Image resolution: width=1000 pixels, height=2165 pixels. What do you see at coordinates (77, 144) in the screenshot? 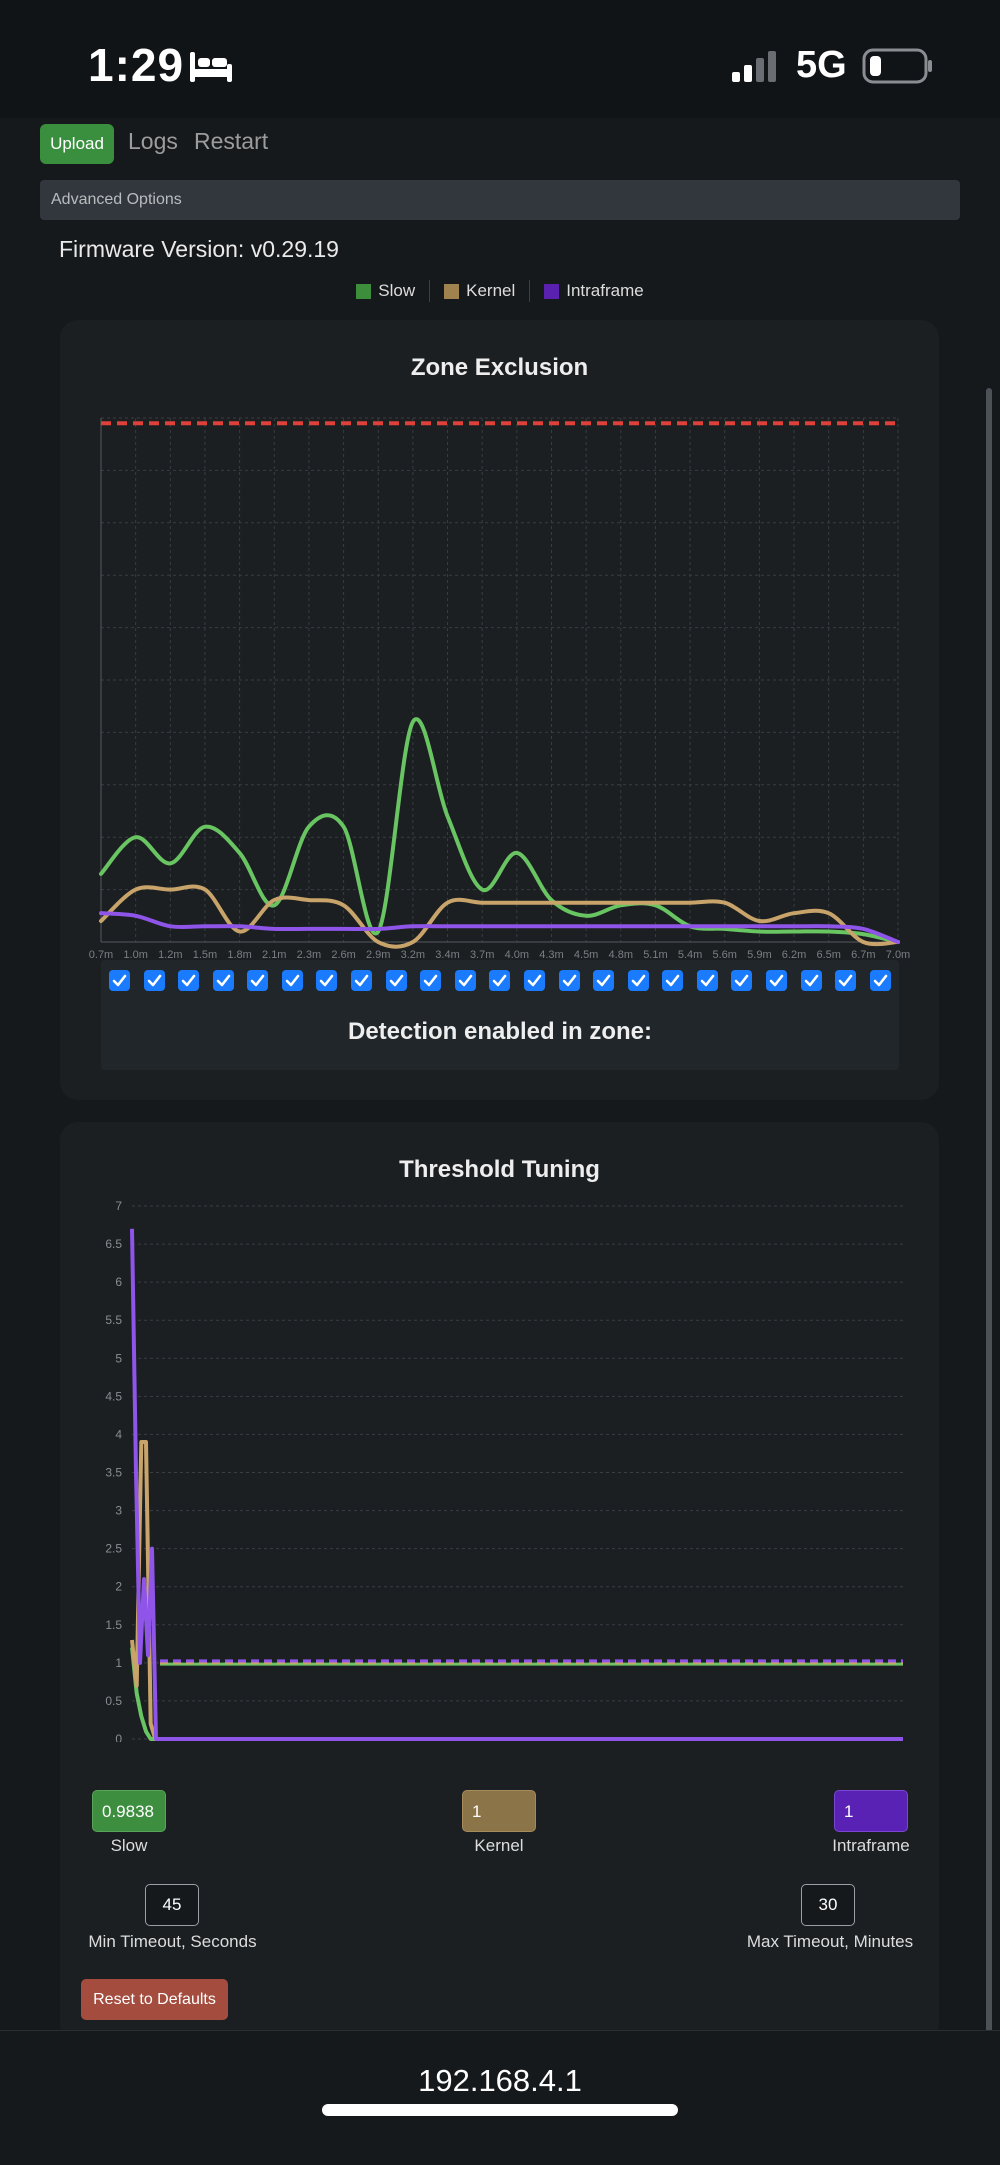
I see `upload-button: Upload` at bounding box center [77, 144].